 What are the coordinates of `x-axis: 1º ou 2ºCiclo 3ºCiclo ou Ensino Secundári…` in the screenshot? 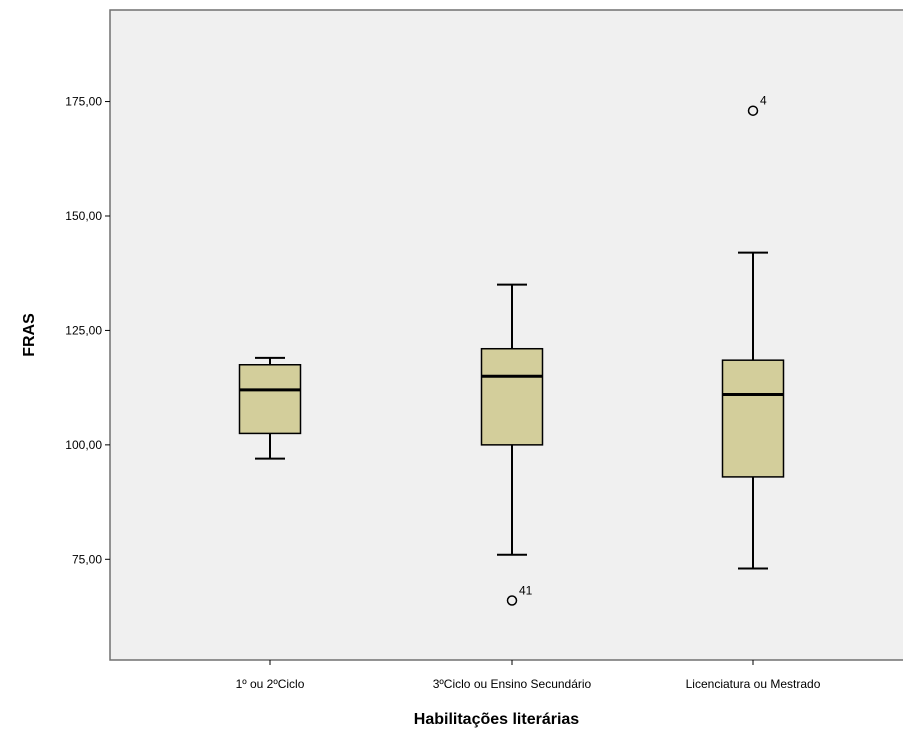 It's located at (528, 675).